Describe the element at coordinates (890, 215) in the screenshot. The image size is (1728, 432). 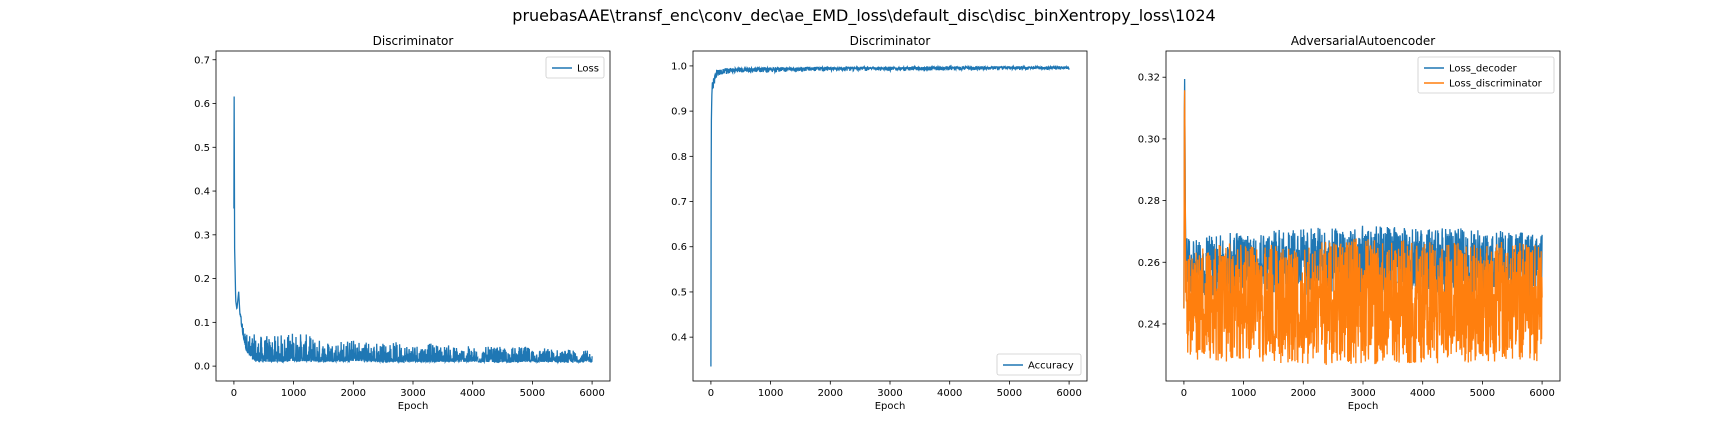
I see `series-line-accuracy` at that location.